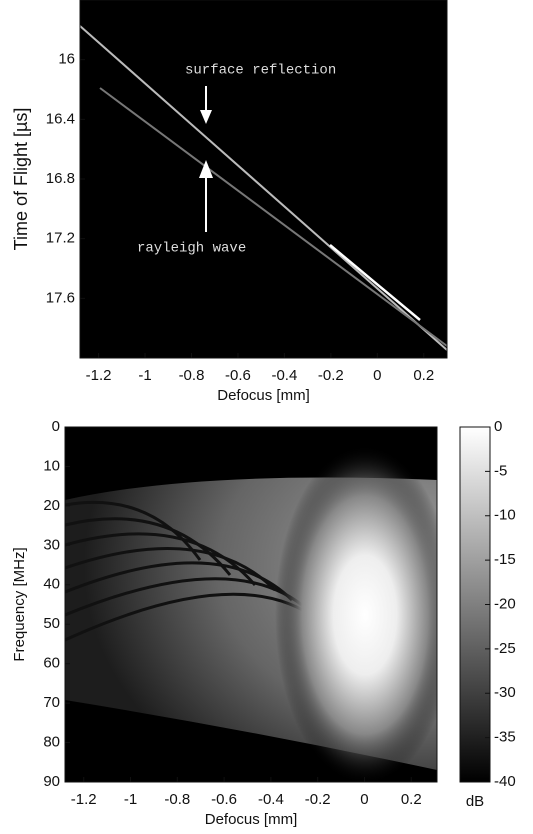 The height and width of the screenshot is (834, 533). I want to click on colorbar-label: dB, so click(475, 801).